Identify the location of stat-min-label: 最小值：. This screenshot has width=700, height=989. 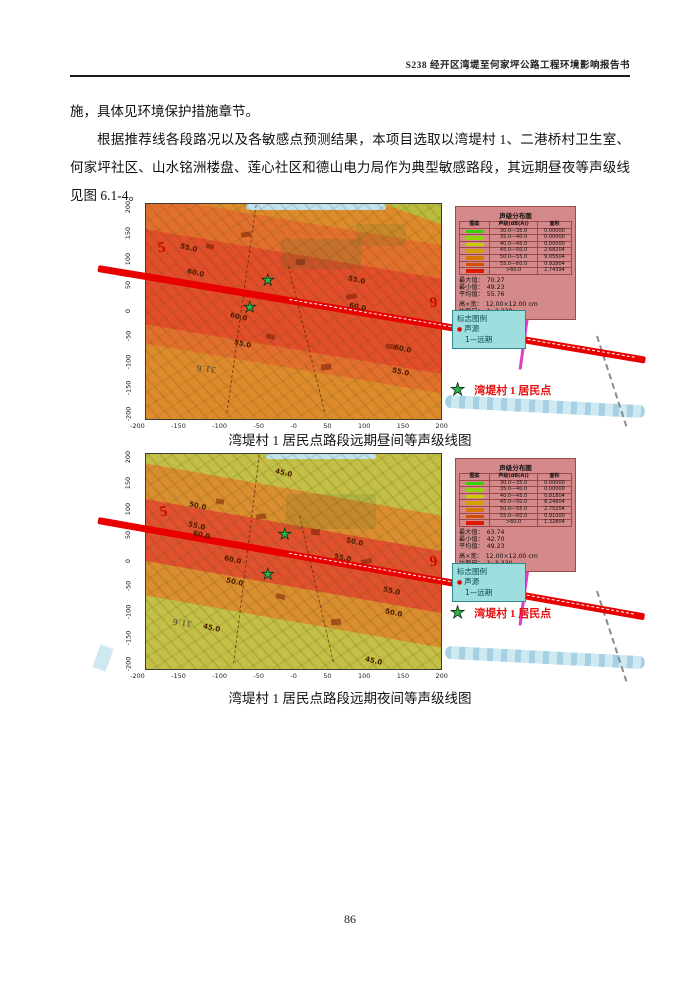
(471, 539).